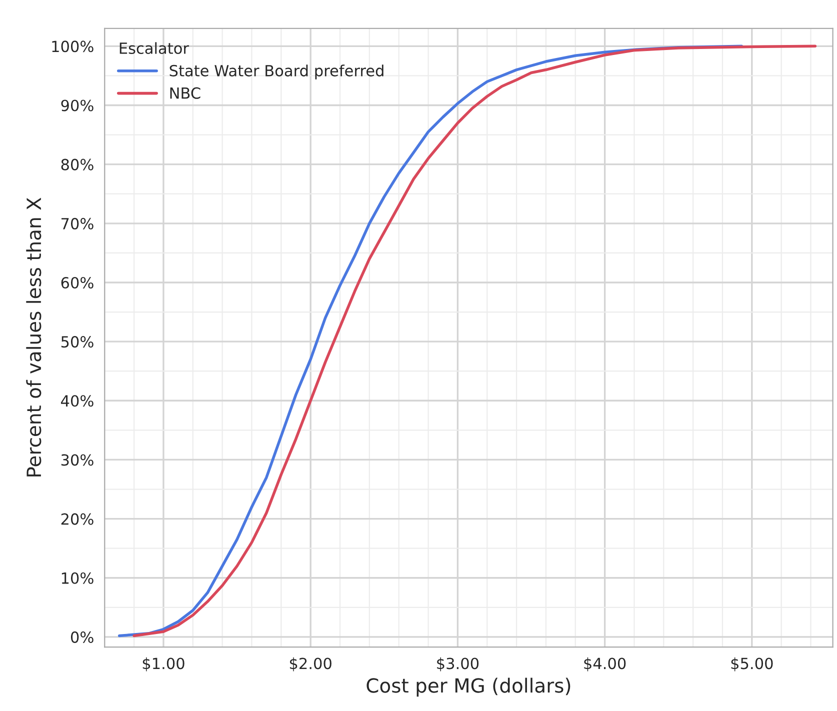 The width and height of the screenshot is (837, 711). Describe the element at coordinates (77, 460) in the screenshot. I see `y-tick-label: 30%` at that location.